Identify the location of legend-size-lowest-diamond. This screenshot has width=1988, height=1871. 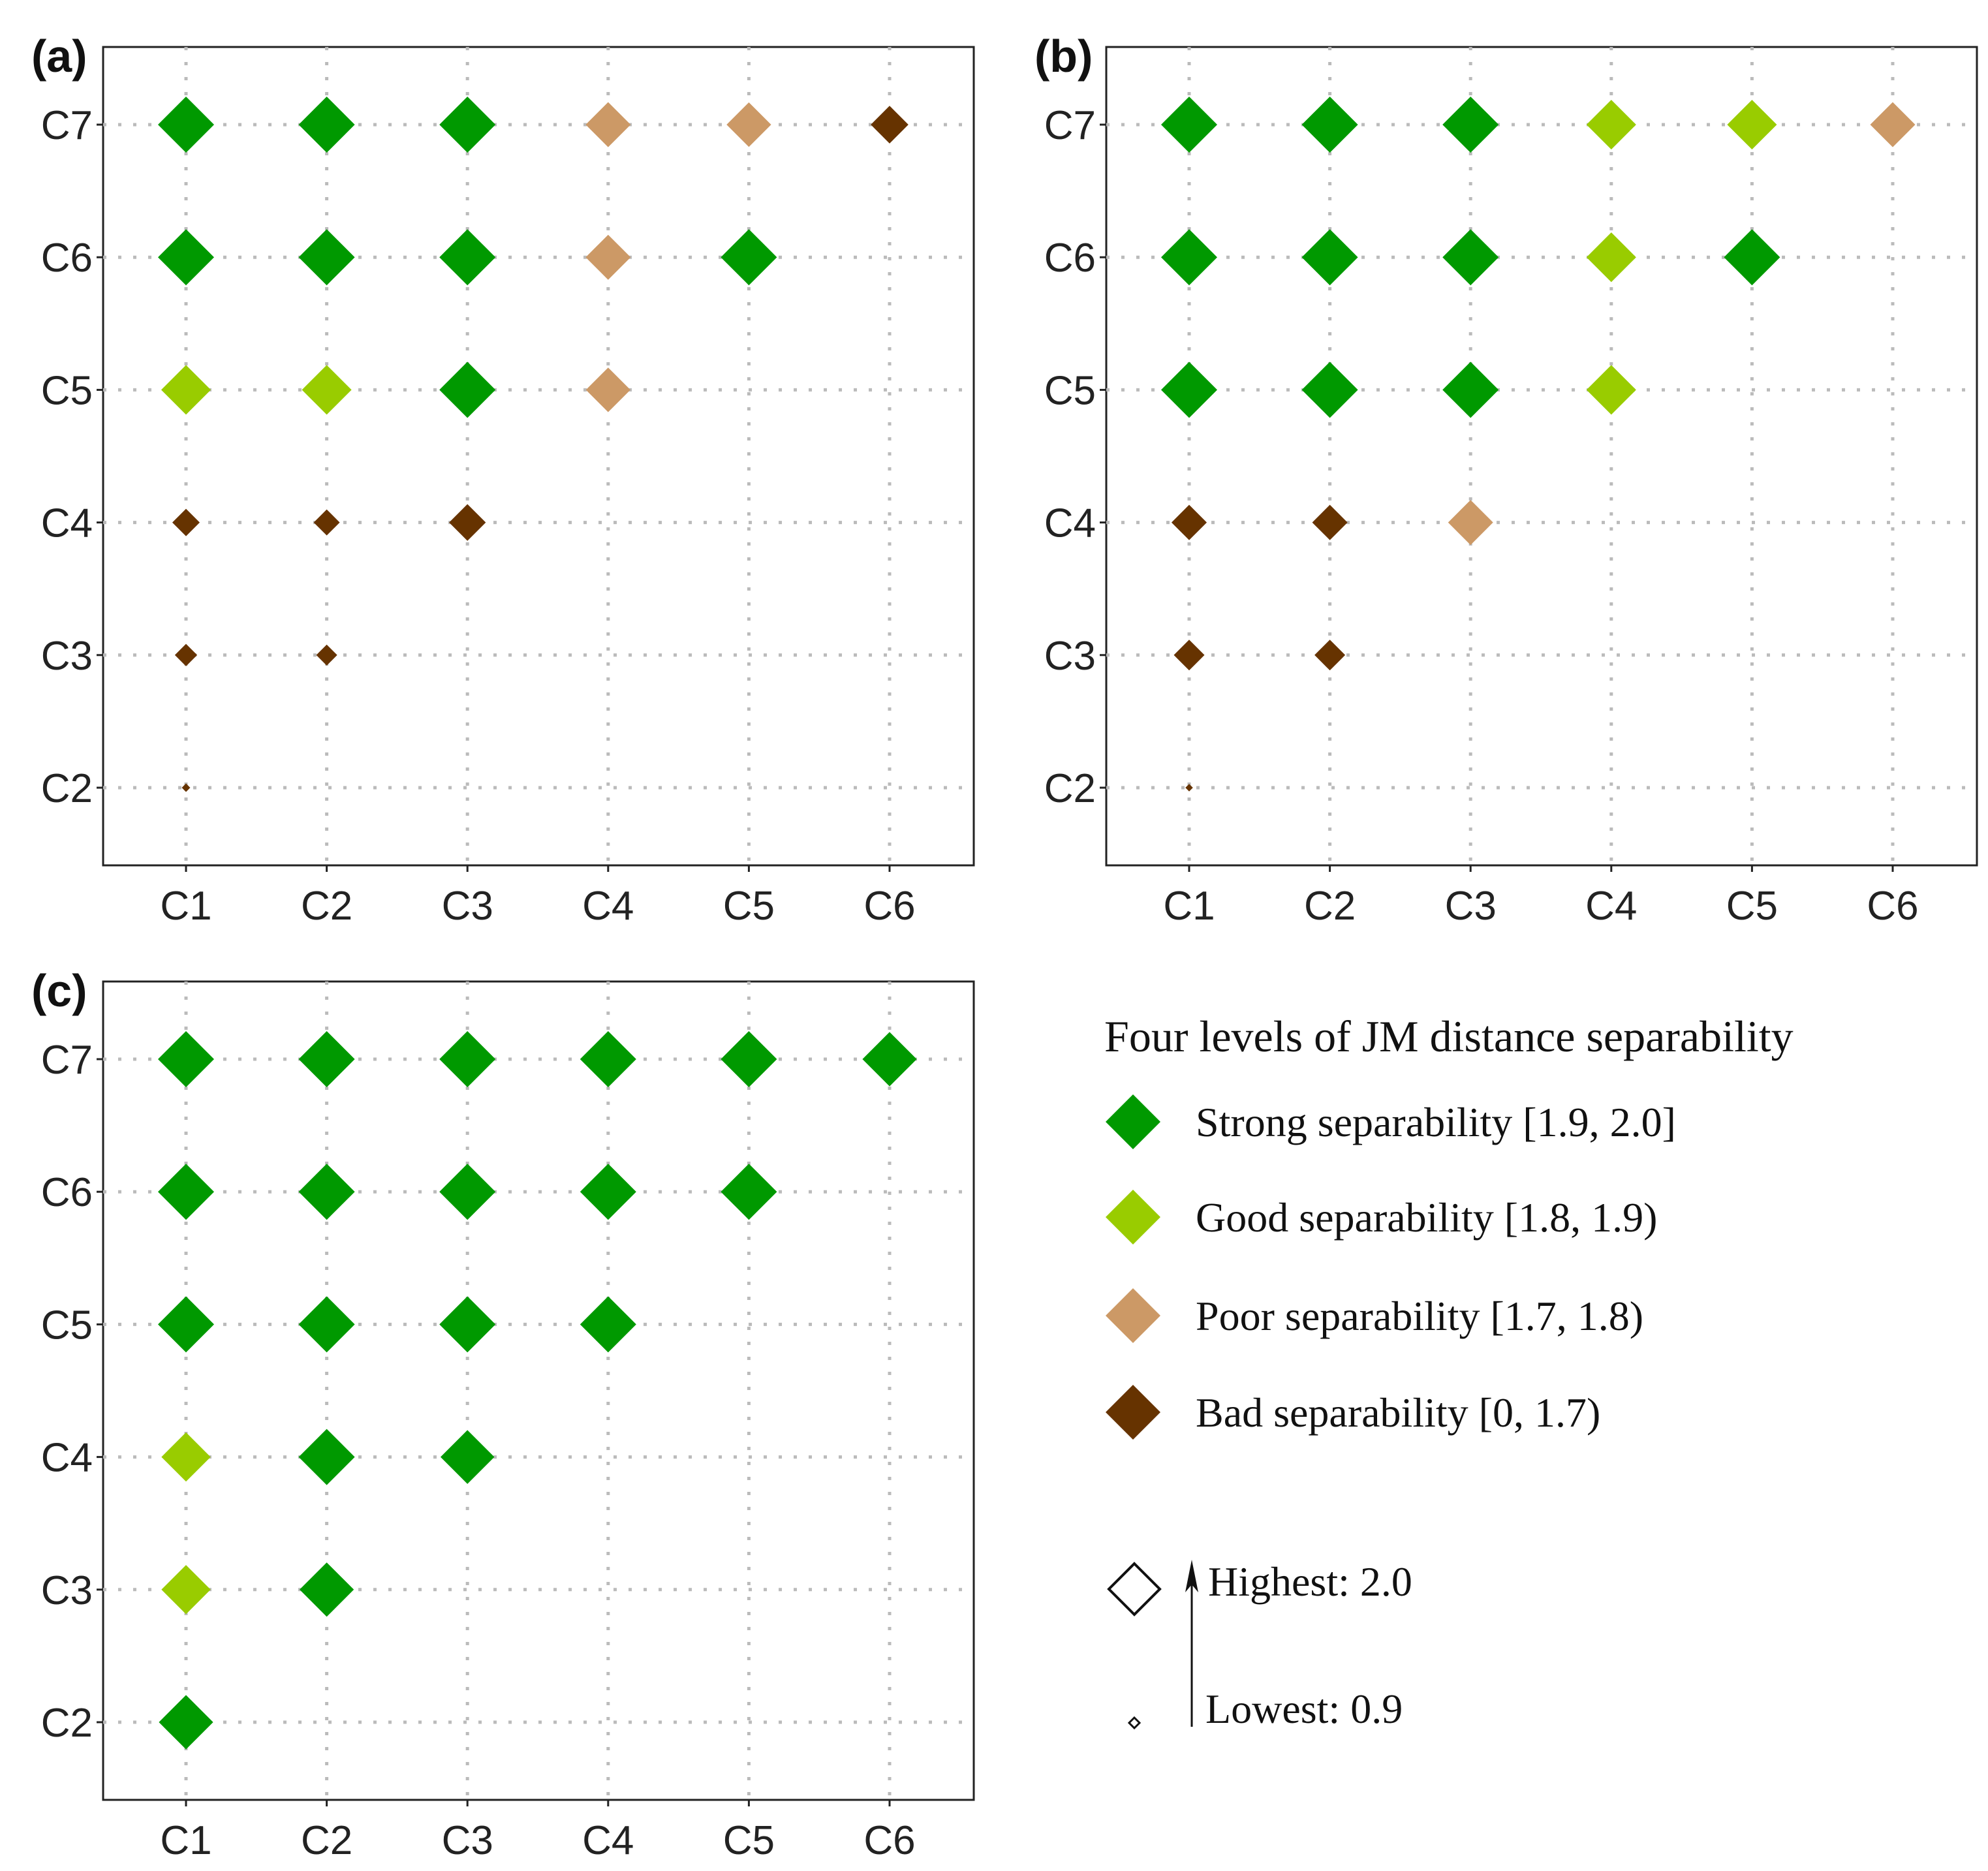
(1134, 1723).